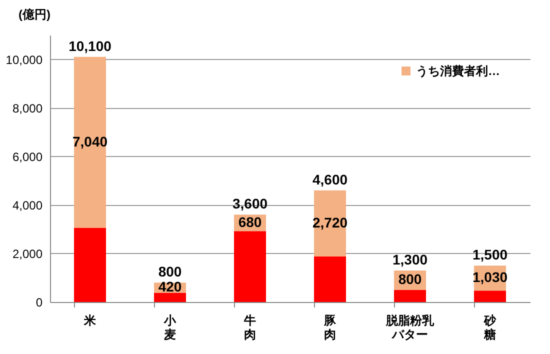 Image resolution: width=550 pixels, height=354 pixels. Describe the element at coordinates (330, 328) in the screenshot. I see `x-tick-label: 豚肉` at that location.